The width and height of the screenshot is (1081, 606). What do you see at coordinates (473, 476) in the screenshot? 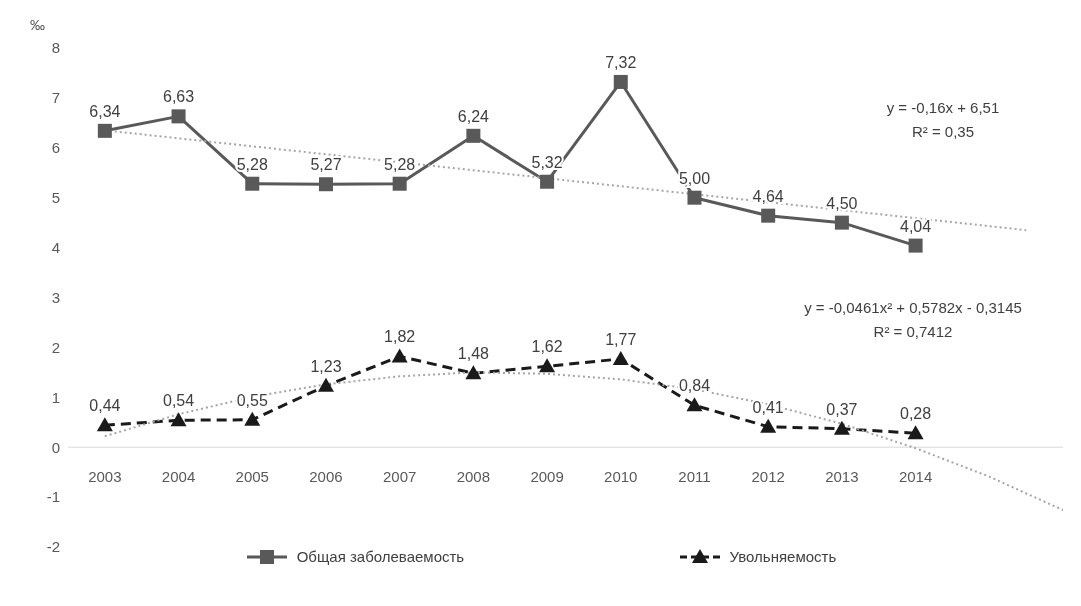
I see `x-tick-label: 2008` at bounding box center [473, 476].